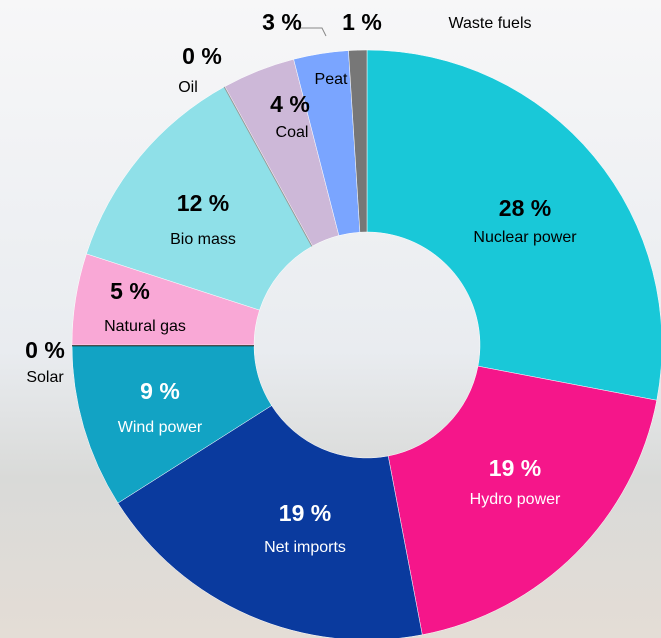 The width and height of the screenshot is (661, 638). I want to click on slice-label: Natural gas, so click(145, 326).